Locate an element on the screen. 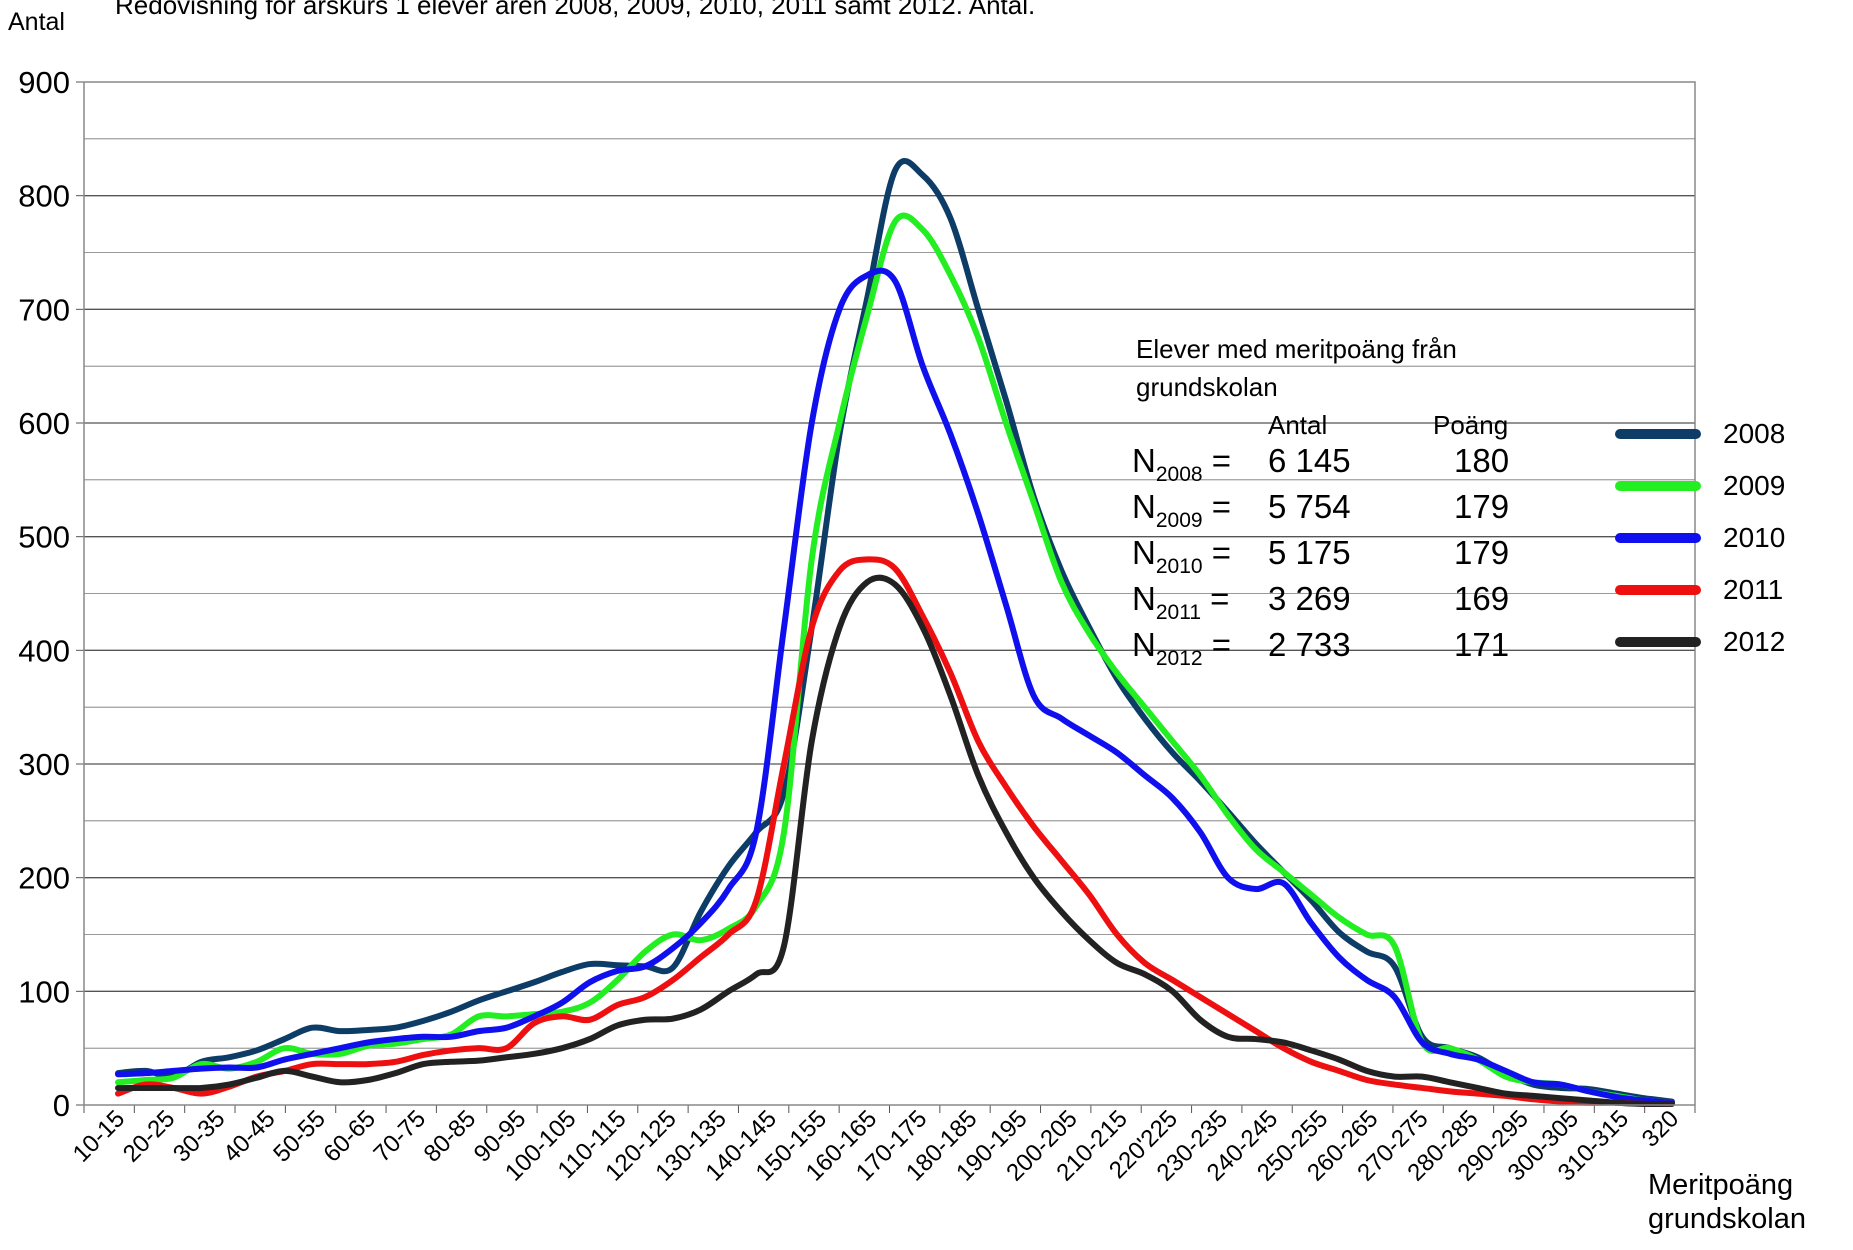 This screenshot has height=1250, width=1853. stats-row-poang: 169 is located at coordinates (1482, 598).